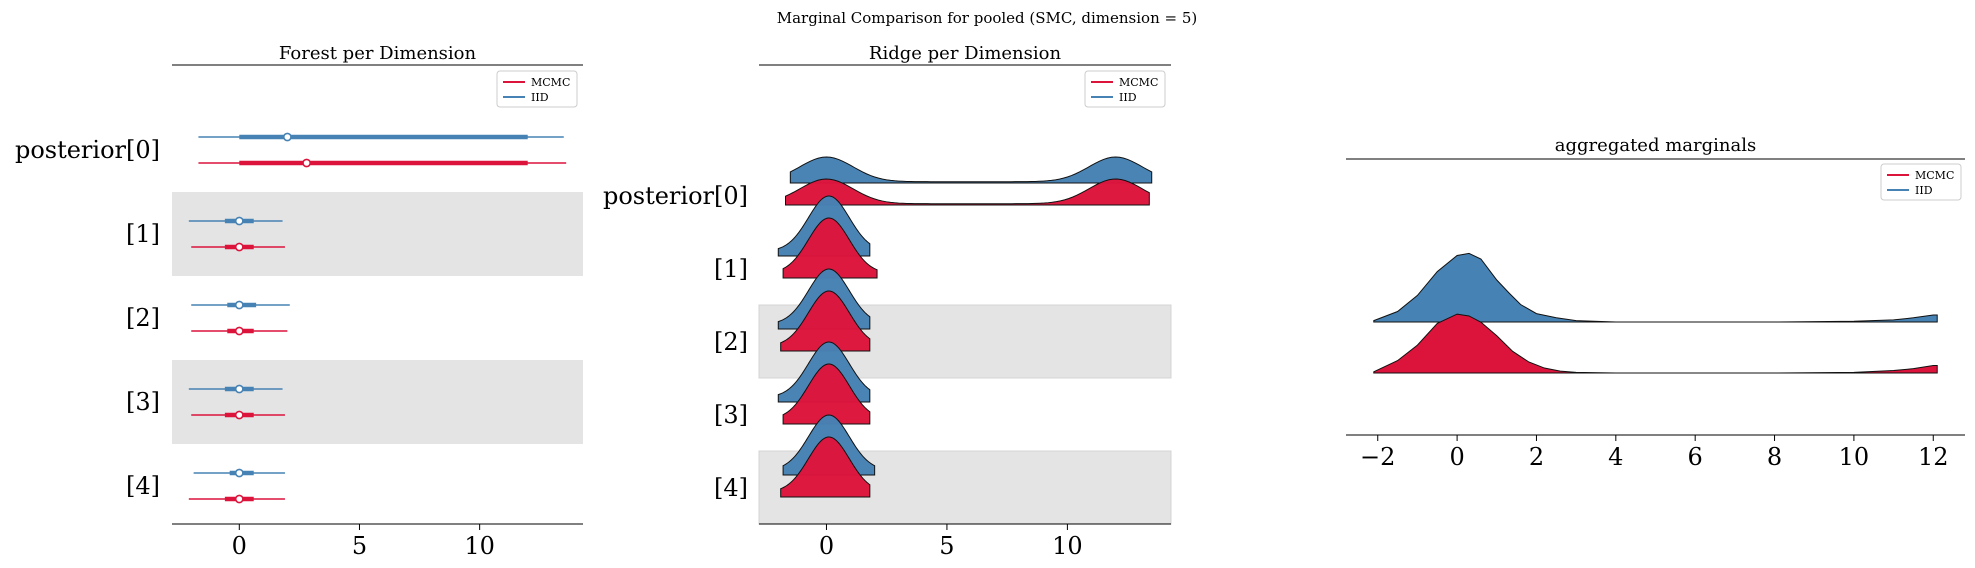 This screenshot has height=568, width=1975. Describe the element at coordinates (971, 170) in the screenshot. I see `iid-ridge` at that location.